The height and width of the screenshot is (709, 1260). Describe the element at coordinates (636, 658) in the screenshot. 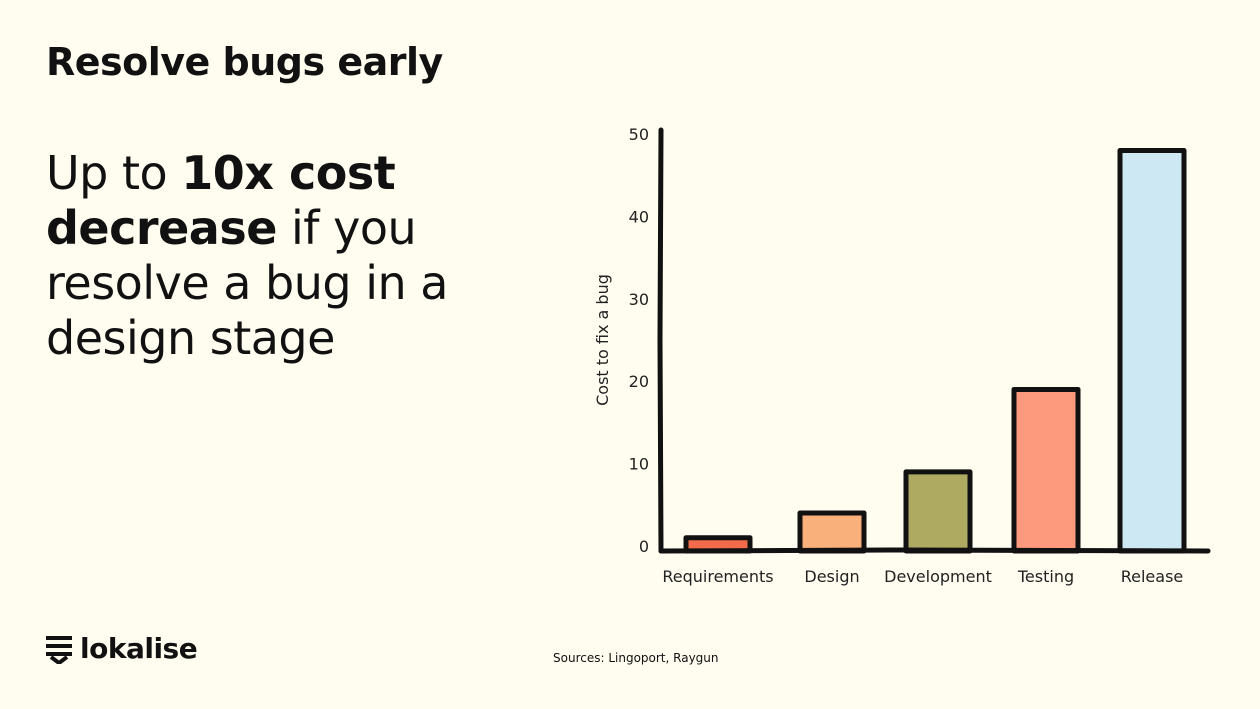

I see `sources-note: Sources: Lingoport, Raygun` at that location.